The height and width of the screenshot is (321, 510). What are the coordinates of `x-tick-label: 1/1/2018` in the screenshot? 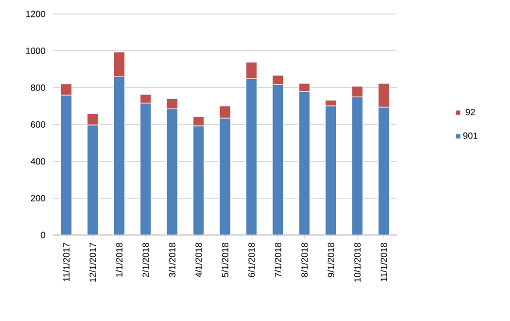 It's located at (119, 259).